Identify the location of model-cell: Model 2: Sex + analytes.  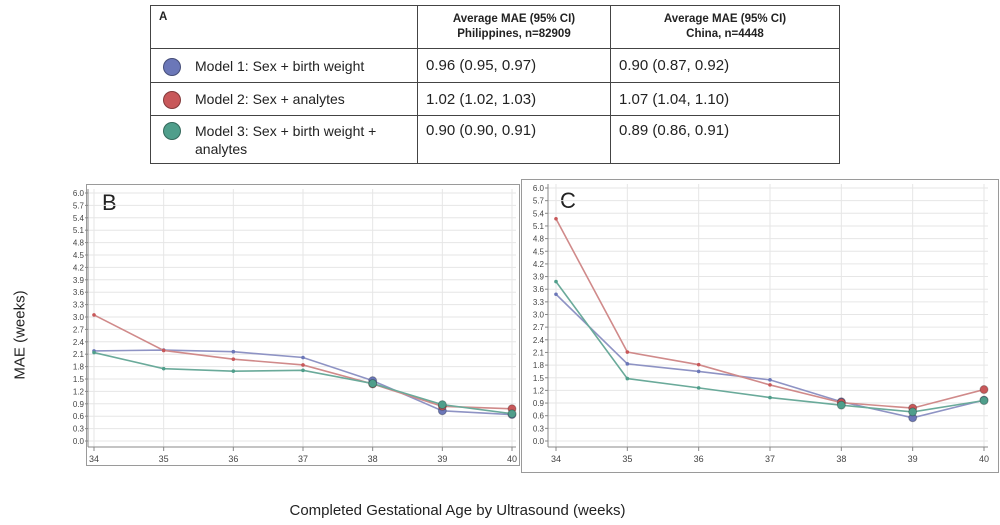
(284, 99).